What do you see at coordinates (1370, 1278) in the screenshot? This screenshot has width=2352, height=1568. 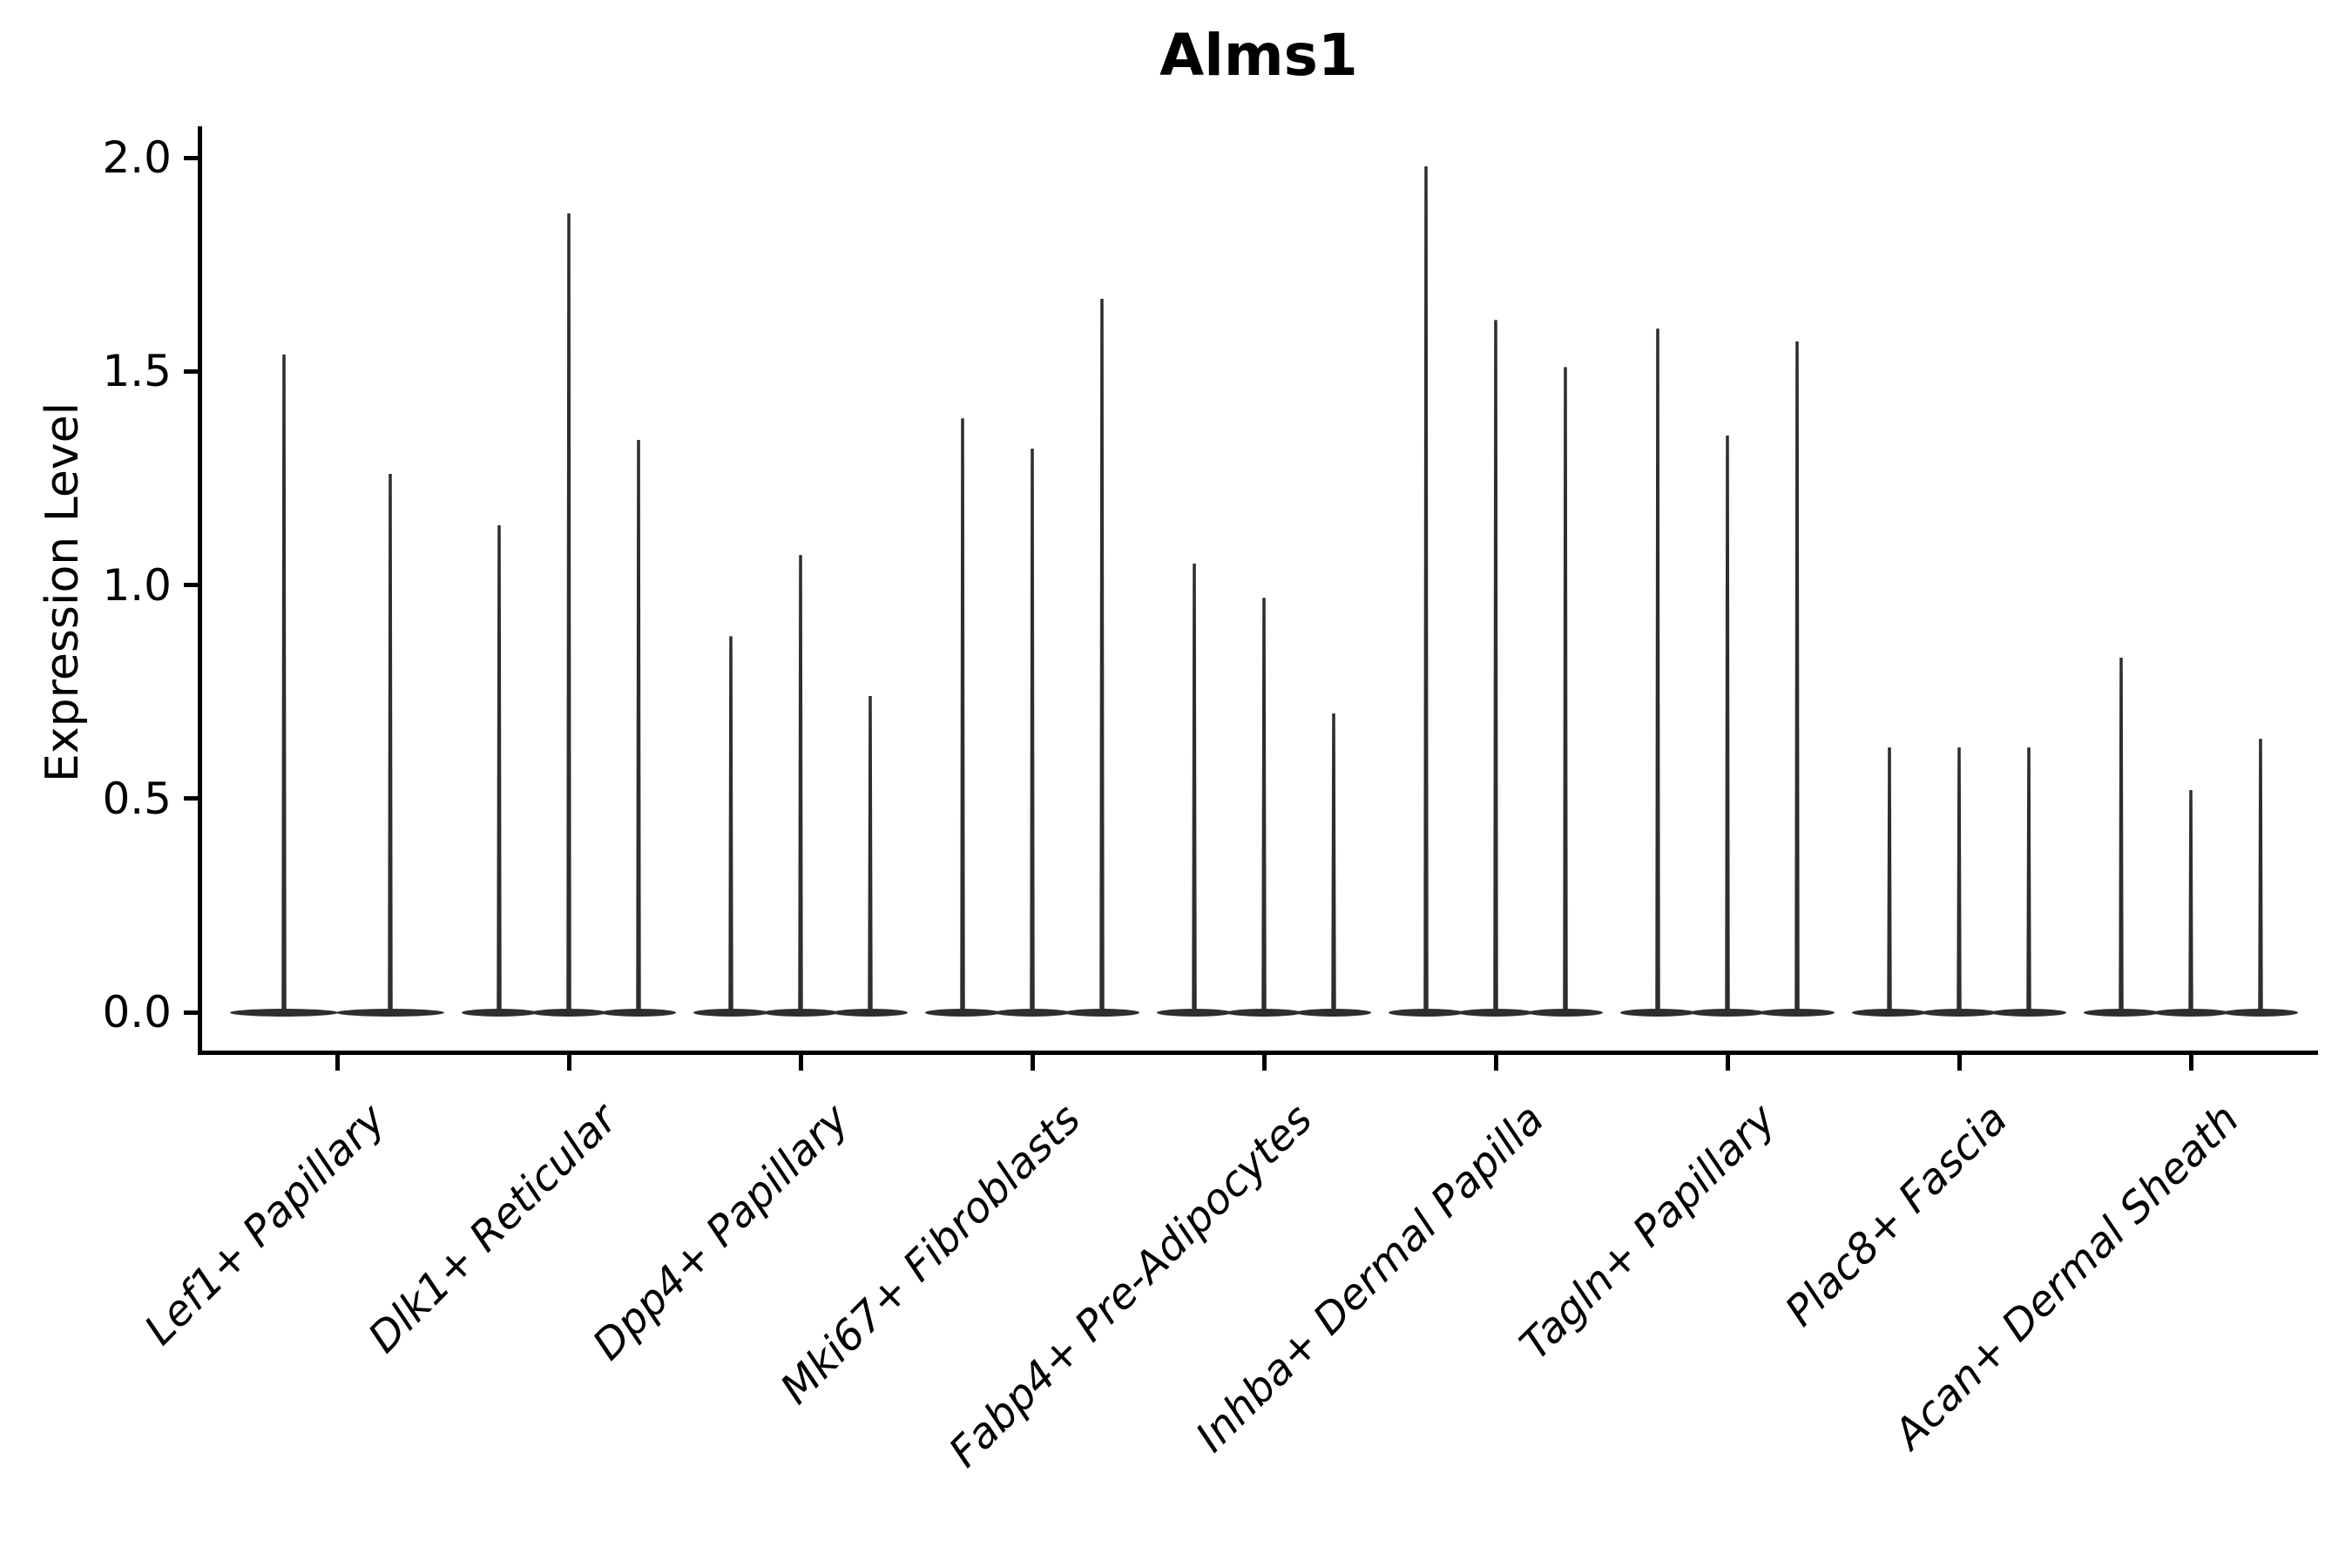 I see `x-tick-label: Inhba+ Dermal Papilla` at bounding box center [1370, 1278].